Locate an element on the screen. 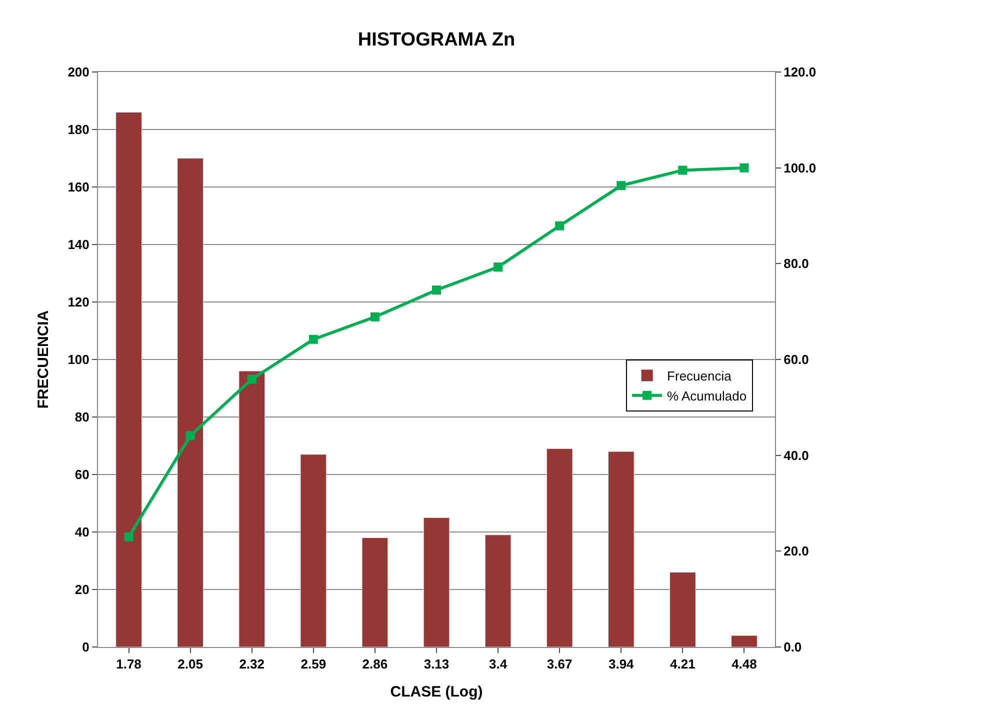  y2-tick-label: 100.0 is located at coordinates (800, 168).